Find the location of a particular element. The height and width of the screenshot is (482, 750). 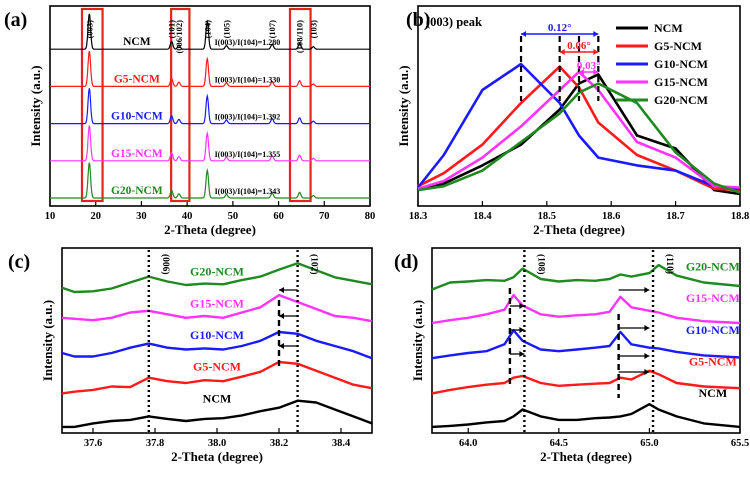

peak-marker-label: (108) is located at coordinates (540, 264).